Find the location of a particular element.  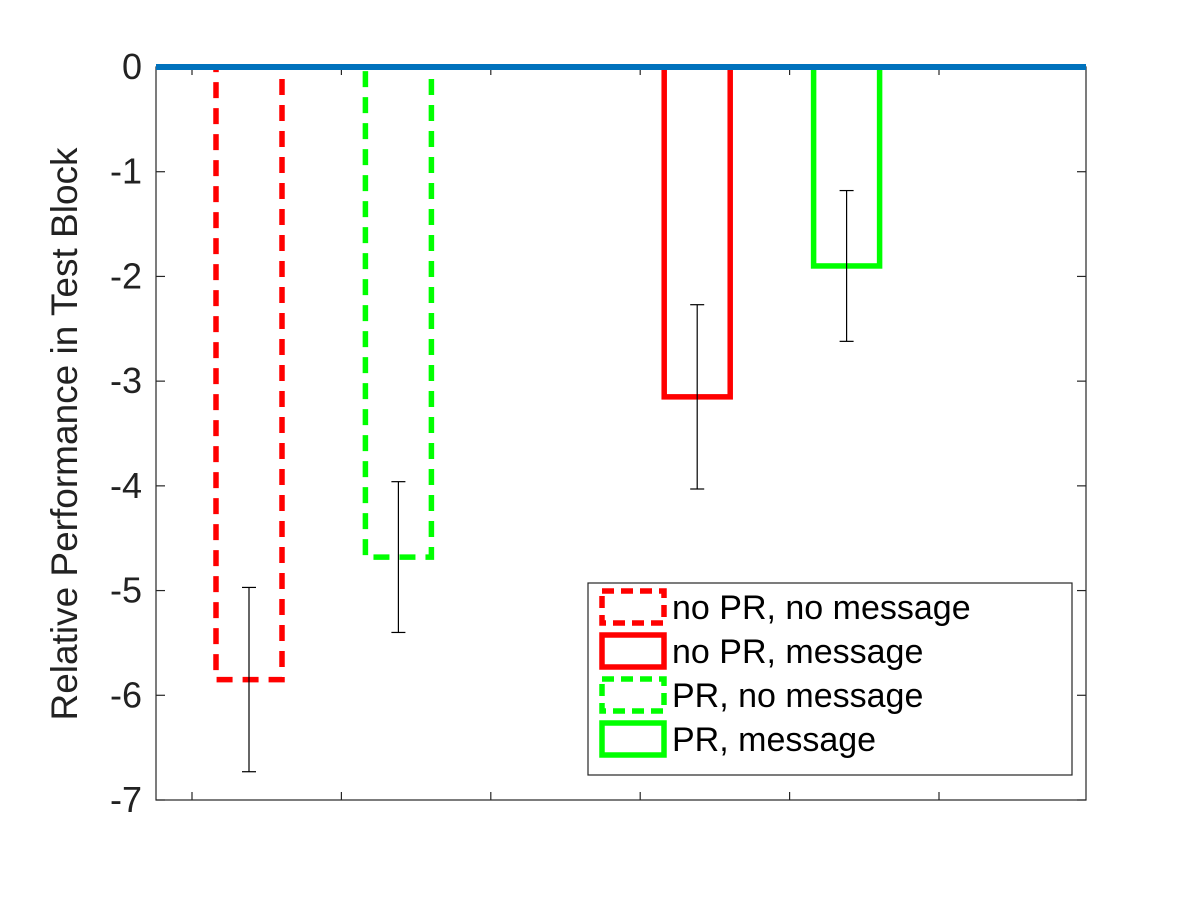

y-tick-label: -7 is located at coordinates (126, 799).